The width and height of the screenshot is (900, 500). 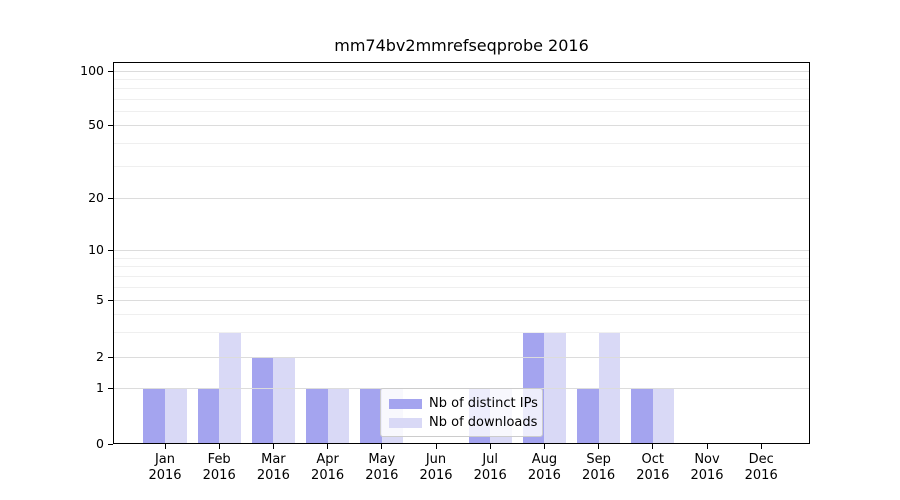 I want to click on bar-downloads-apr, so click(x=338, y=416).